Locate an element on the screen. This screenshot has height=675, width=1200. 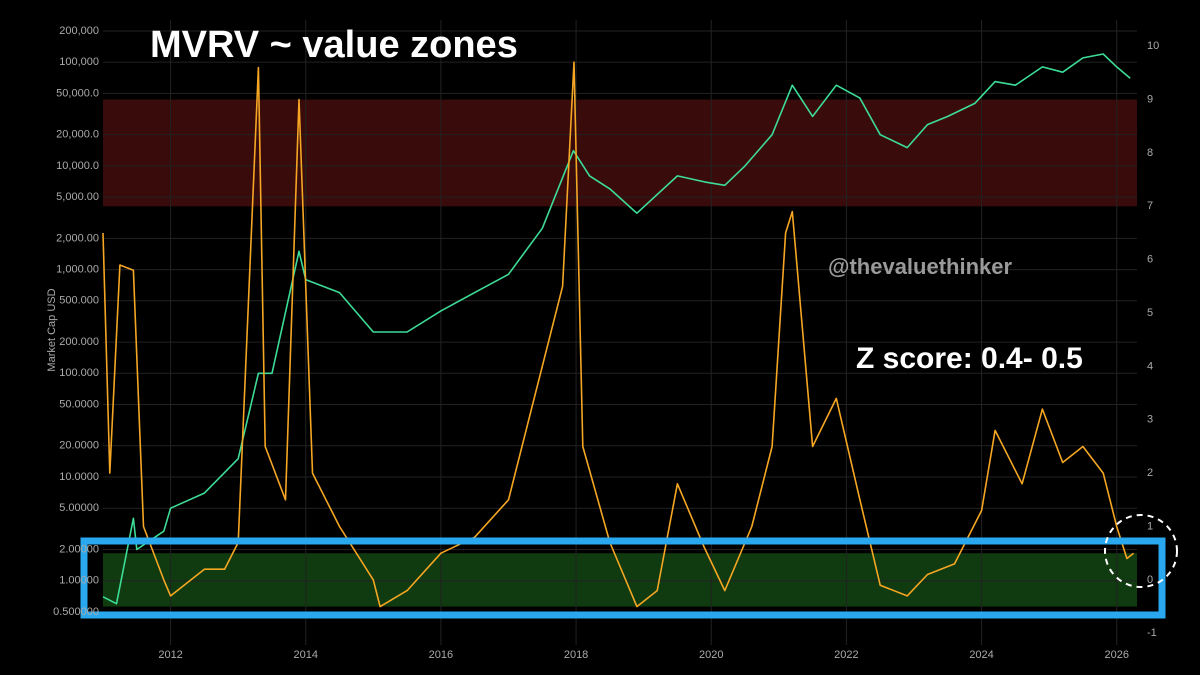
y-tick-label: 20,000.0 is located at coordinates (77, 135).